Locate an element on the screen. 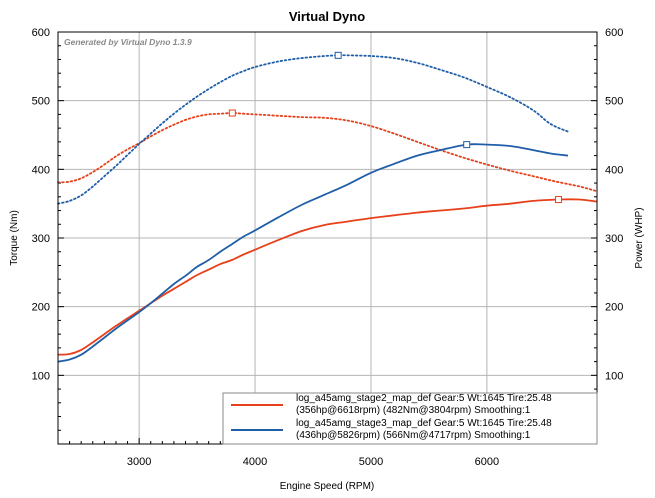 The height and width of the screenshot is (498, 655). y-tick-label-right-300: 300 is located at coordinates (614, 239).